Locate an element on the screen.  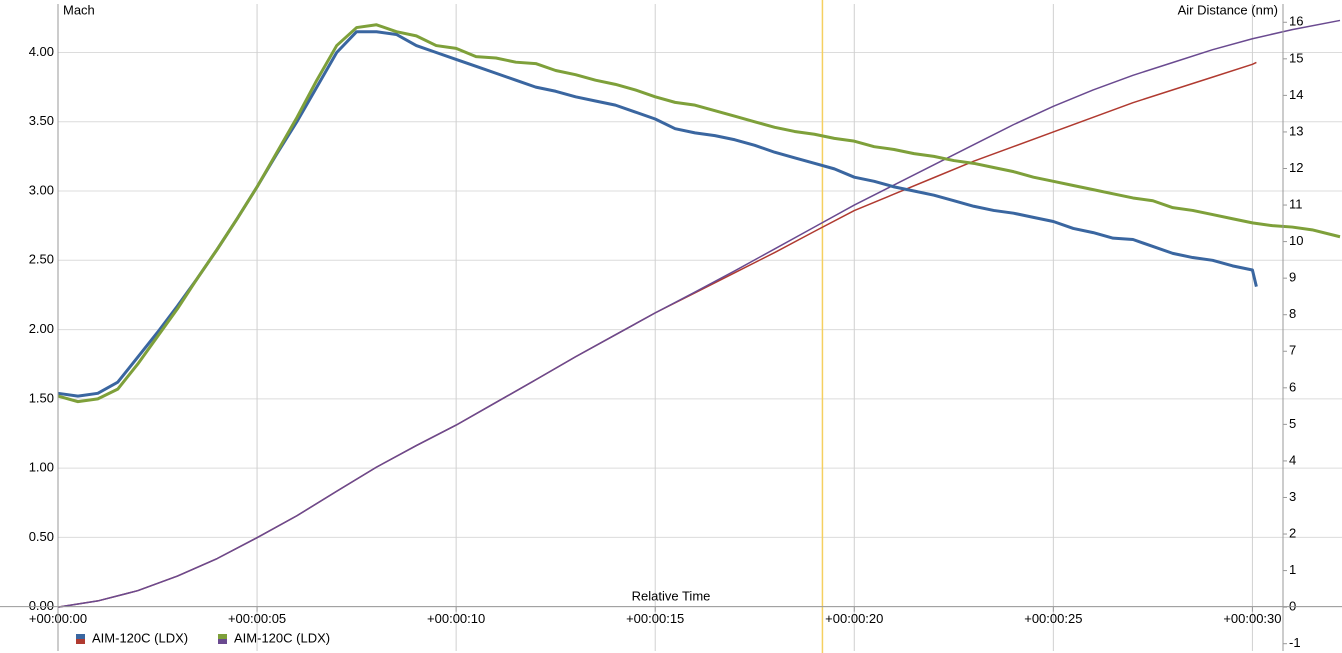
y-axis-label: Mach is located at coordinates (79, 9).